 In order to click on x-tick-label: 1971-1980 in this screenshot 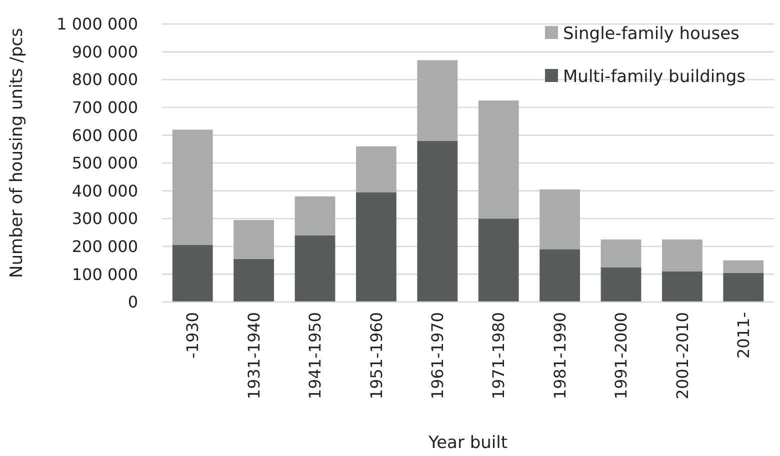, I will do `click(498, 356)`.